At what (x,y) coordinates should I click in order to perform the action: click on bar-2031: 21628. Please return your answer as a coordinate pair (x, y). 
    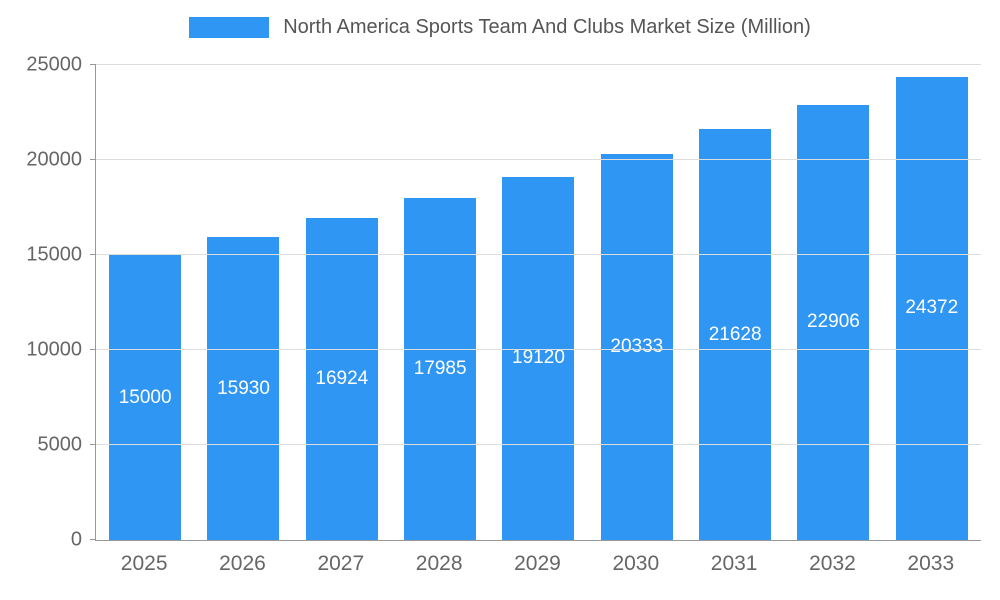
    Looking at the image, I should click on (735, 334).